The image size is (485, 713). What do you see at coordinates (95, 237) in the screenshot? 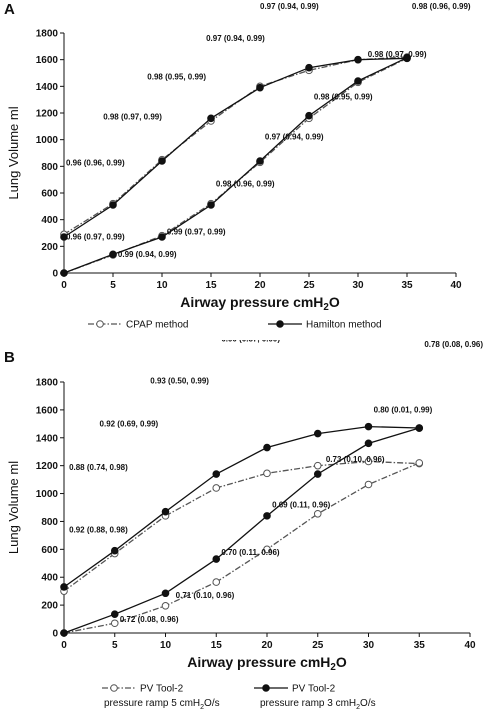
I see `annotation-label: 0.96 (0.97, 0.99)` at bounding box center [95, 237].